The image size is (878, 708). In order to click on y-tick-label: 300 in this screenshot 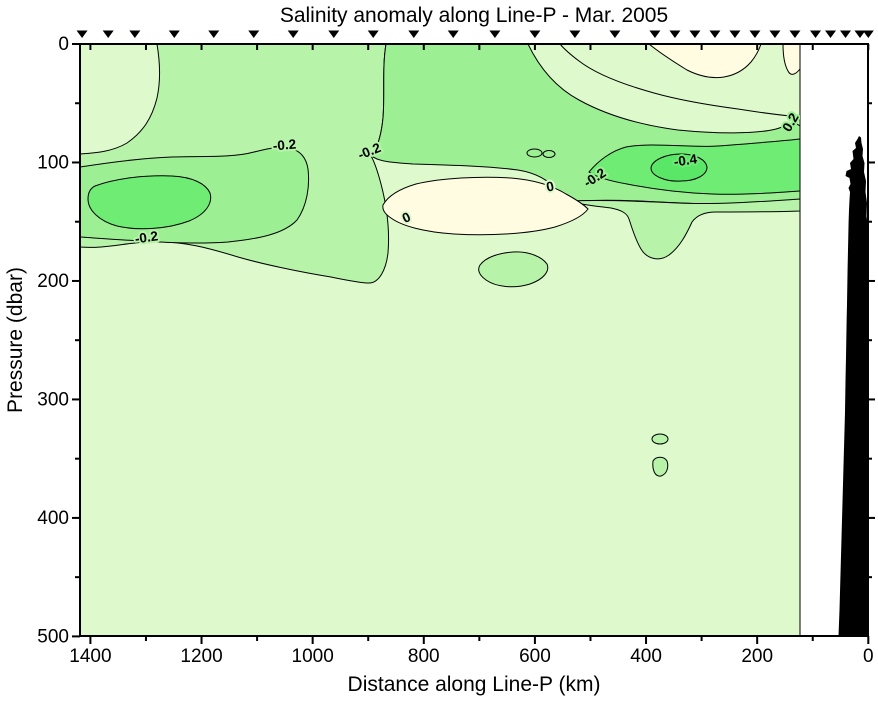, I will do `click(53, 399)`.